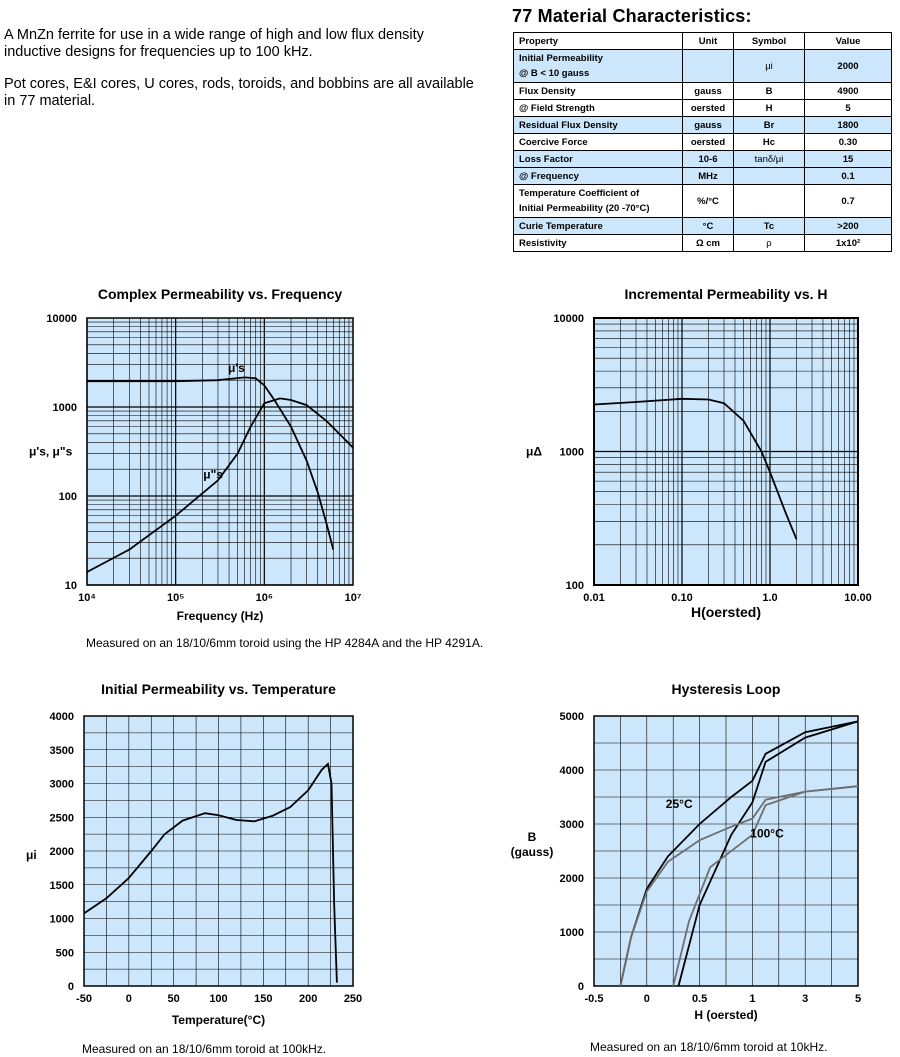 This screenshot has height=1057, width=900. I want to click on cell-property: Temperature Coefficient of, so click(579, 193).